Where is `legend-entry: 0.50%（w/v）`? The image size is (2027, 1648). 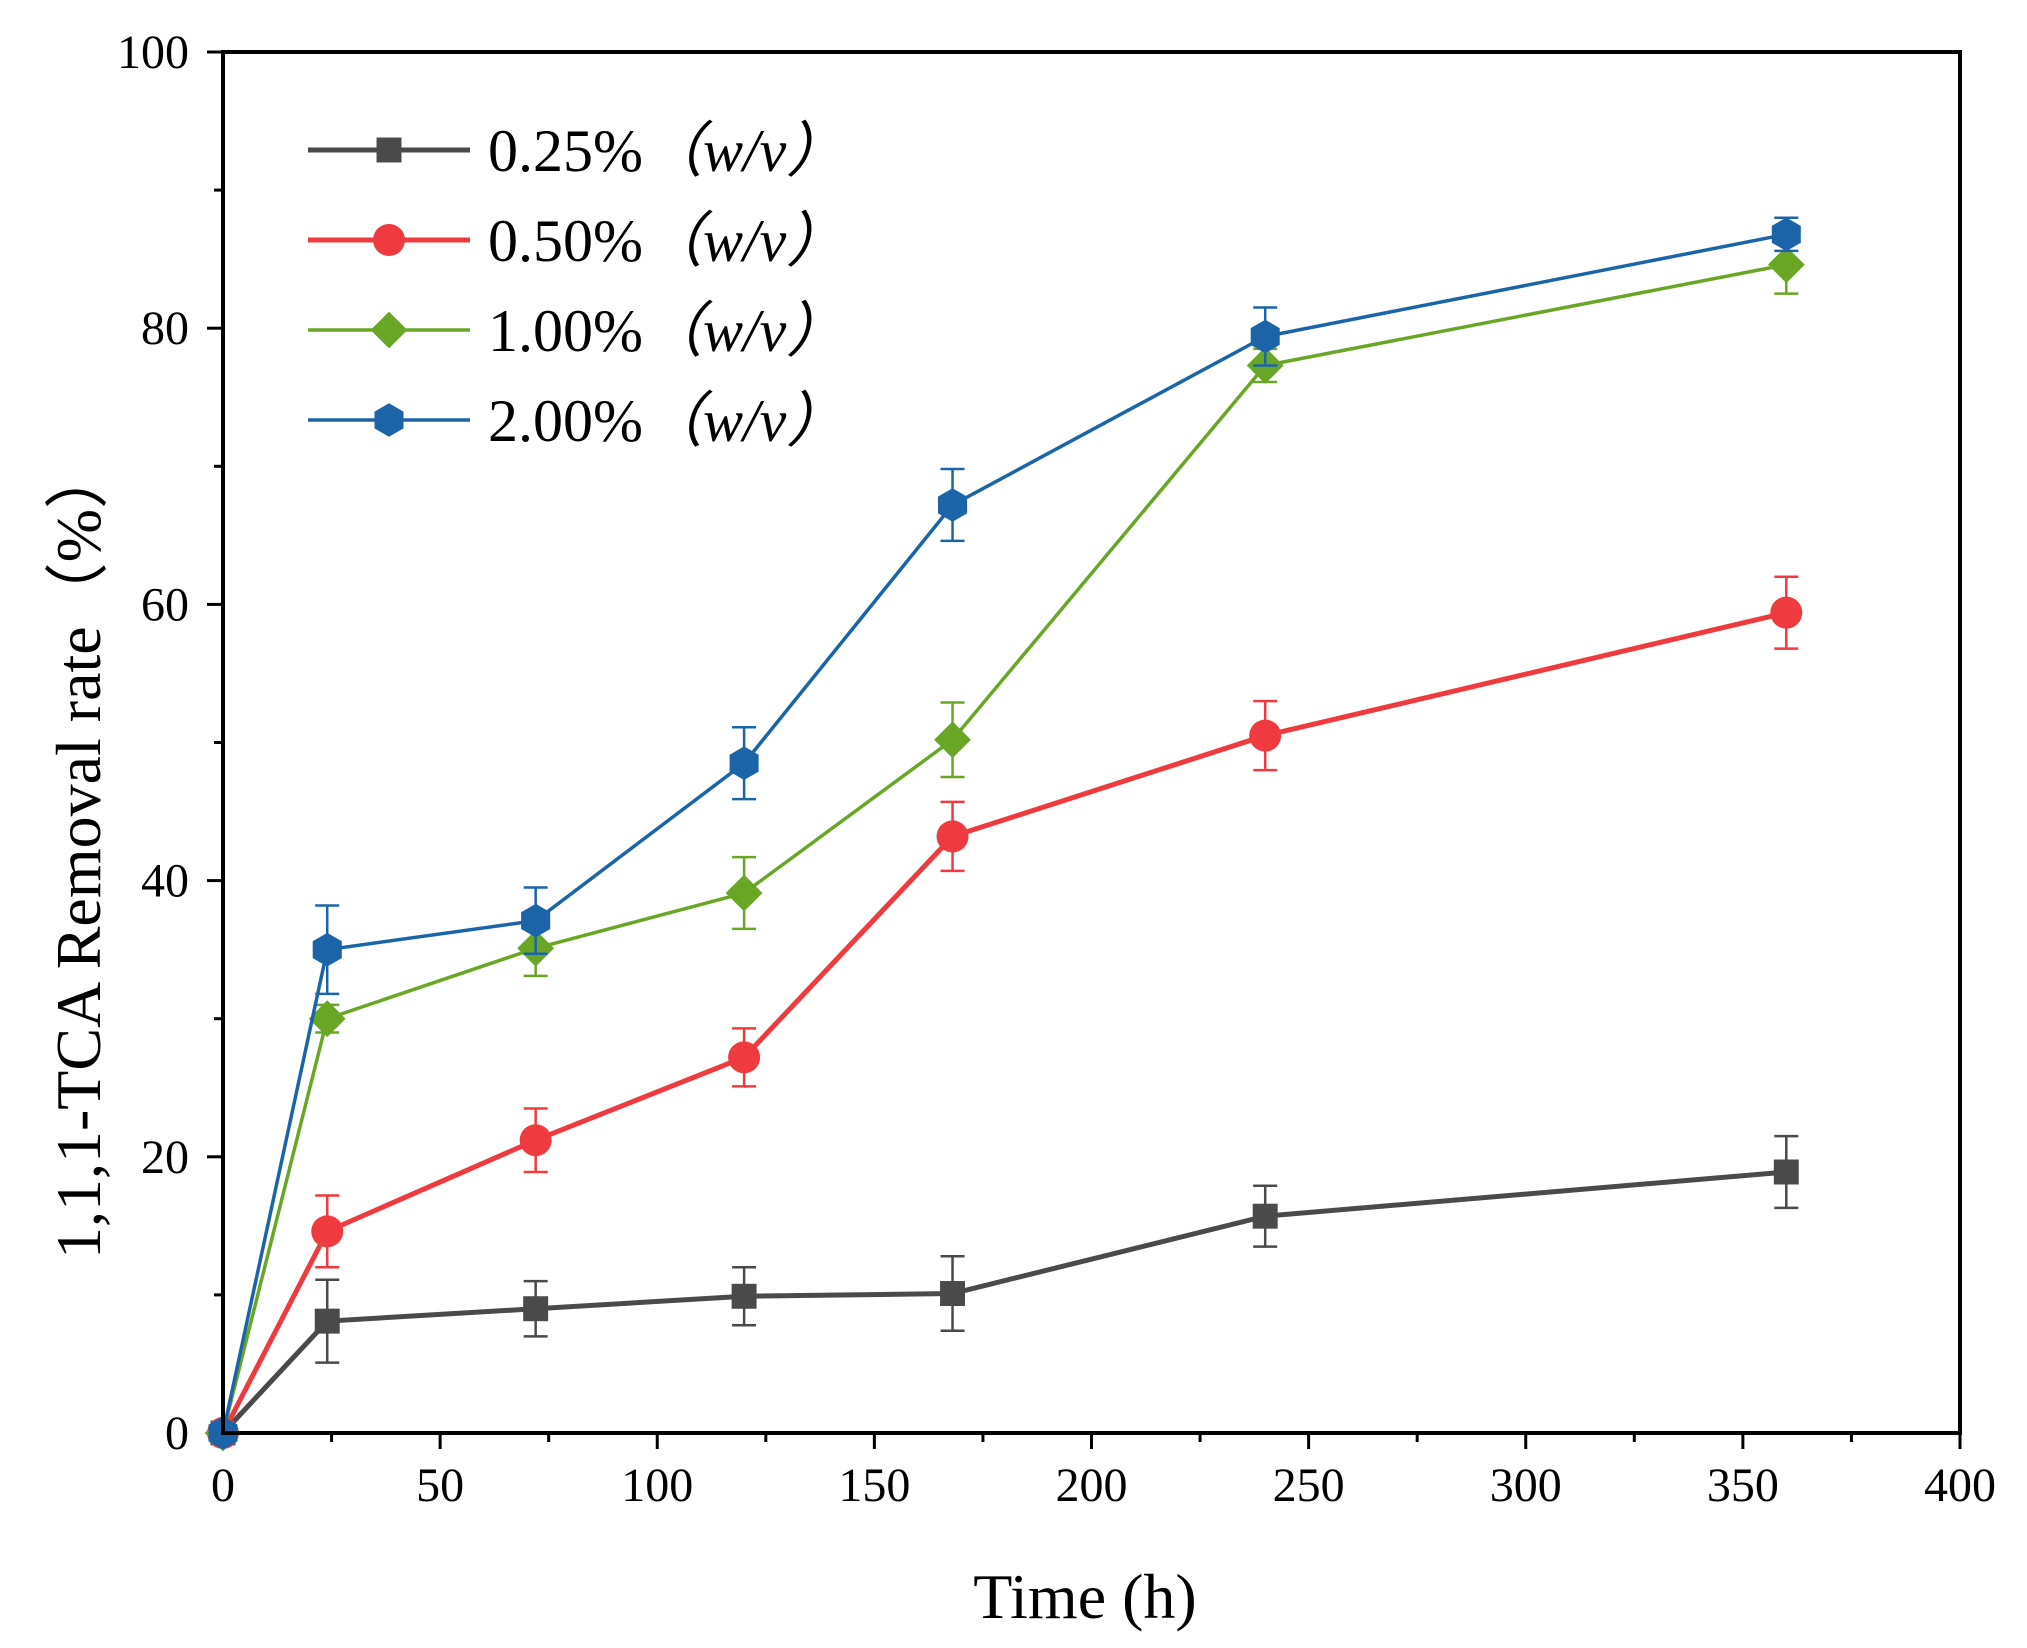 legend-entry: 0.50%（w/v） is located at coordinates (577, 241).